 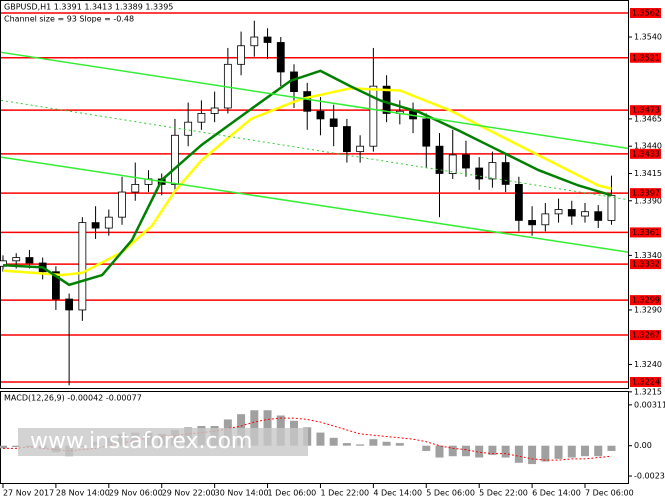 What do you see at coordinates (189, 493) in the screenshot?
I see `x-tick-label: 29 Nov 22:00` at bounding box center [189, 493].